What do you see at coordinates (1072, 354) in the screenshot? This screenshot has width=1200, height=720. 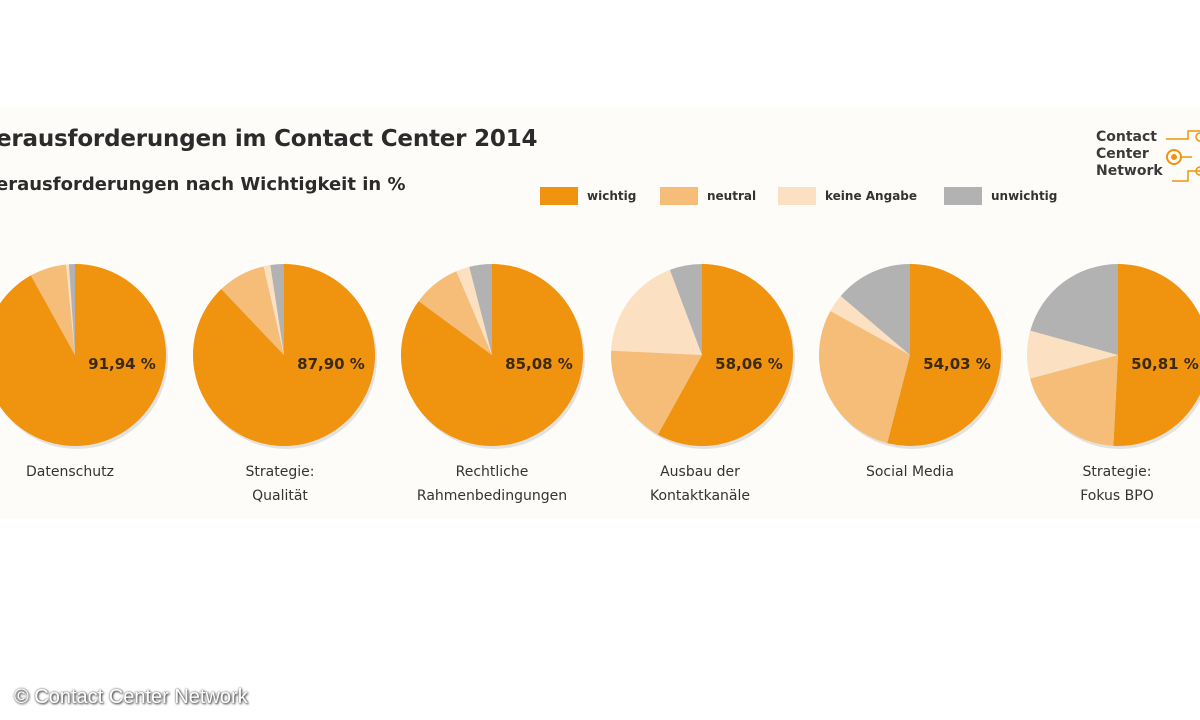 I see `pie-5-slice-keine-angabe` at bounding box center [1072, 354].